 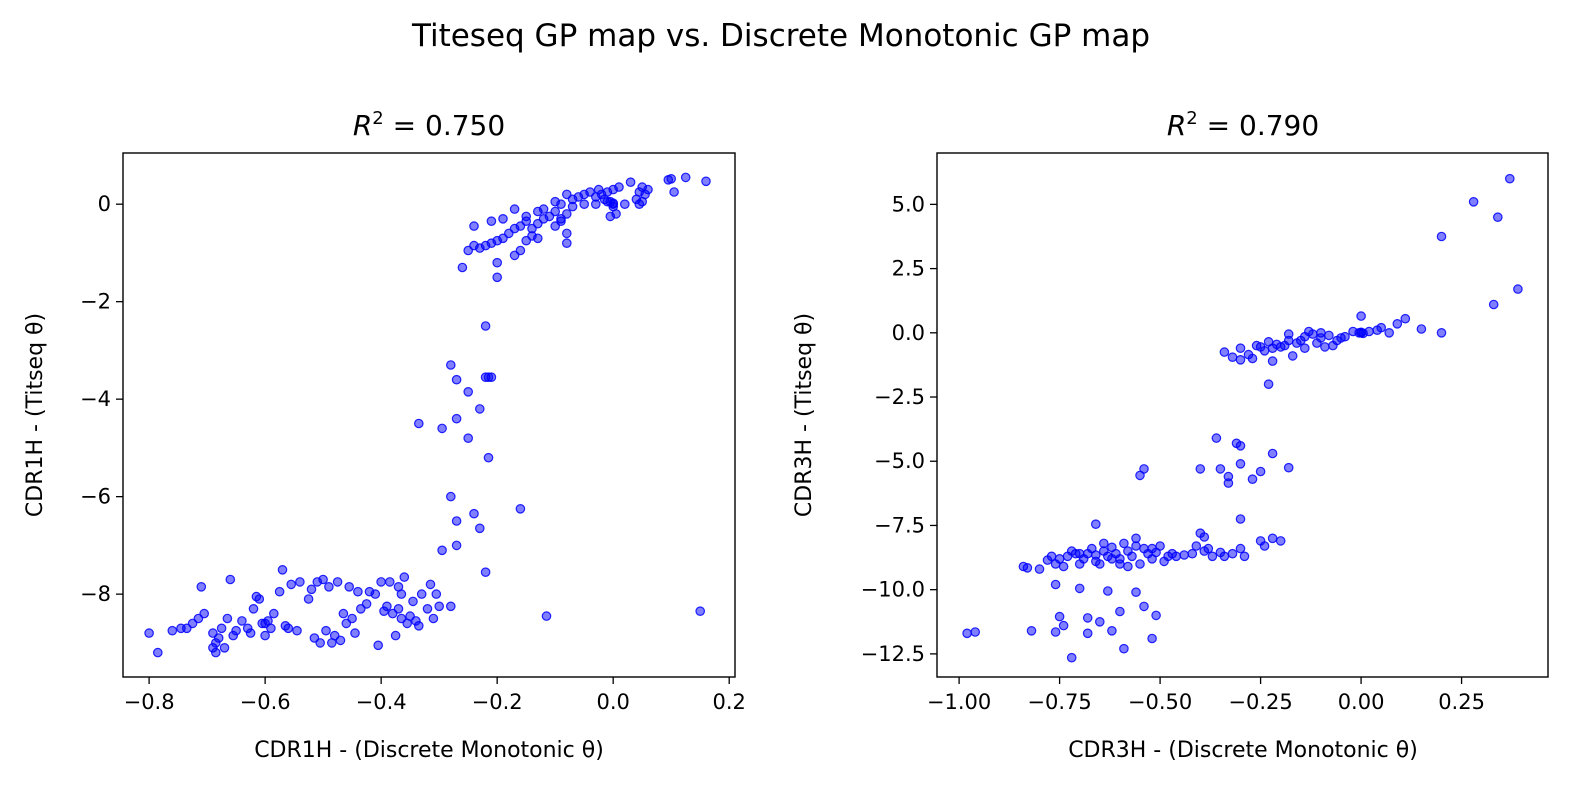 I want to click on y-axis-ticks: 0 −2 −4 −6 −8, so click(x=101, y=399).